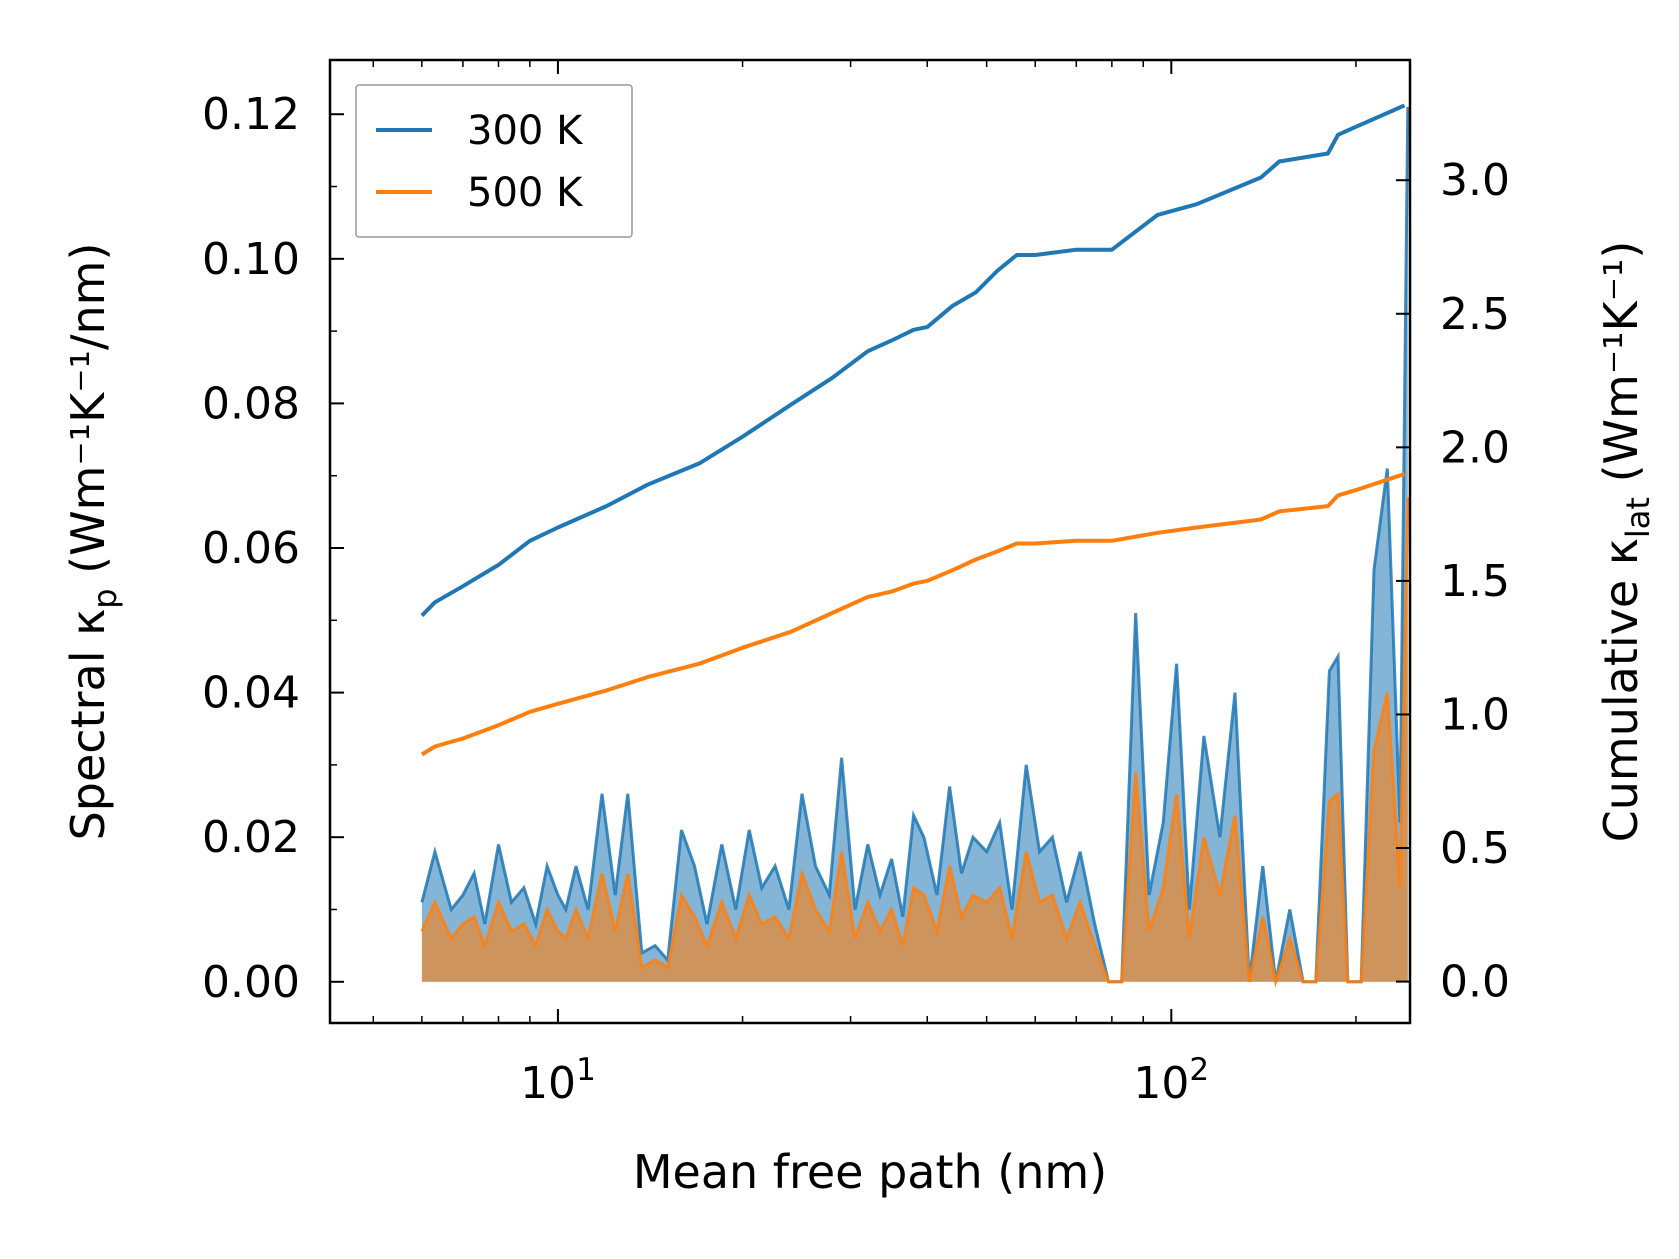 This screenshot has height=1259, width=1679. Describe the element at coordinates (251, 982) in the screenshot. I see `y-tick-label: 0.00` at that location.